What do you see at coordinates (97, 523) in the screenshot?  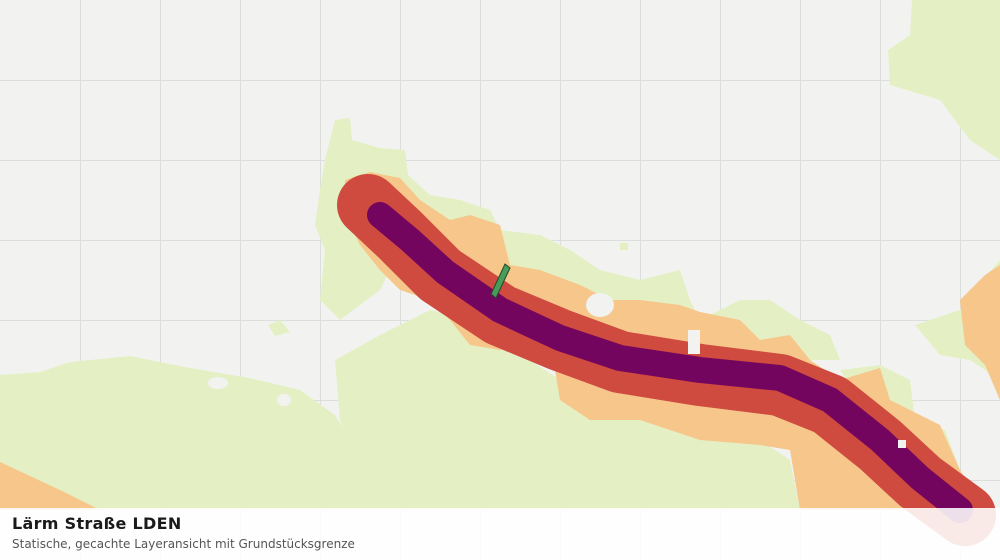 I see `layer-title: Lärm Straße LDEN` at bounding box center [97, 523].